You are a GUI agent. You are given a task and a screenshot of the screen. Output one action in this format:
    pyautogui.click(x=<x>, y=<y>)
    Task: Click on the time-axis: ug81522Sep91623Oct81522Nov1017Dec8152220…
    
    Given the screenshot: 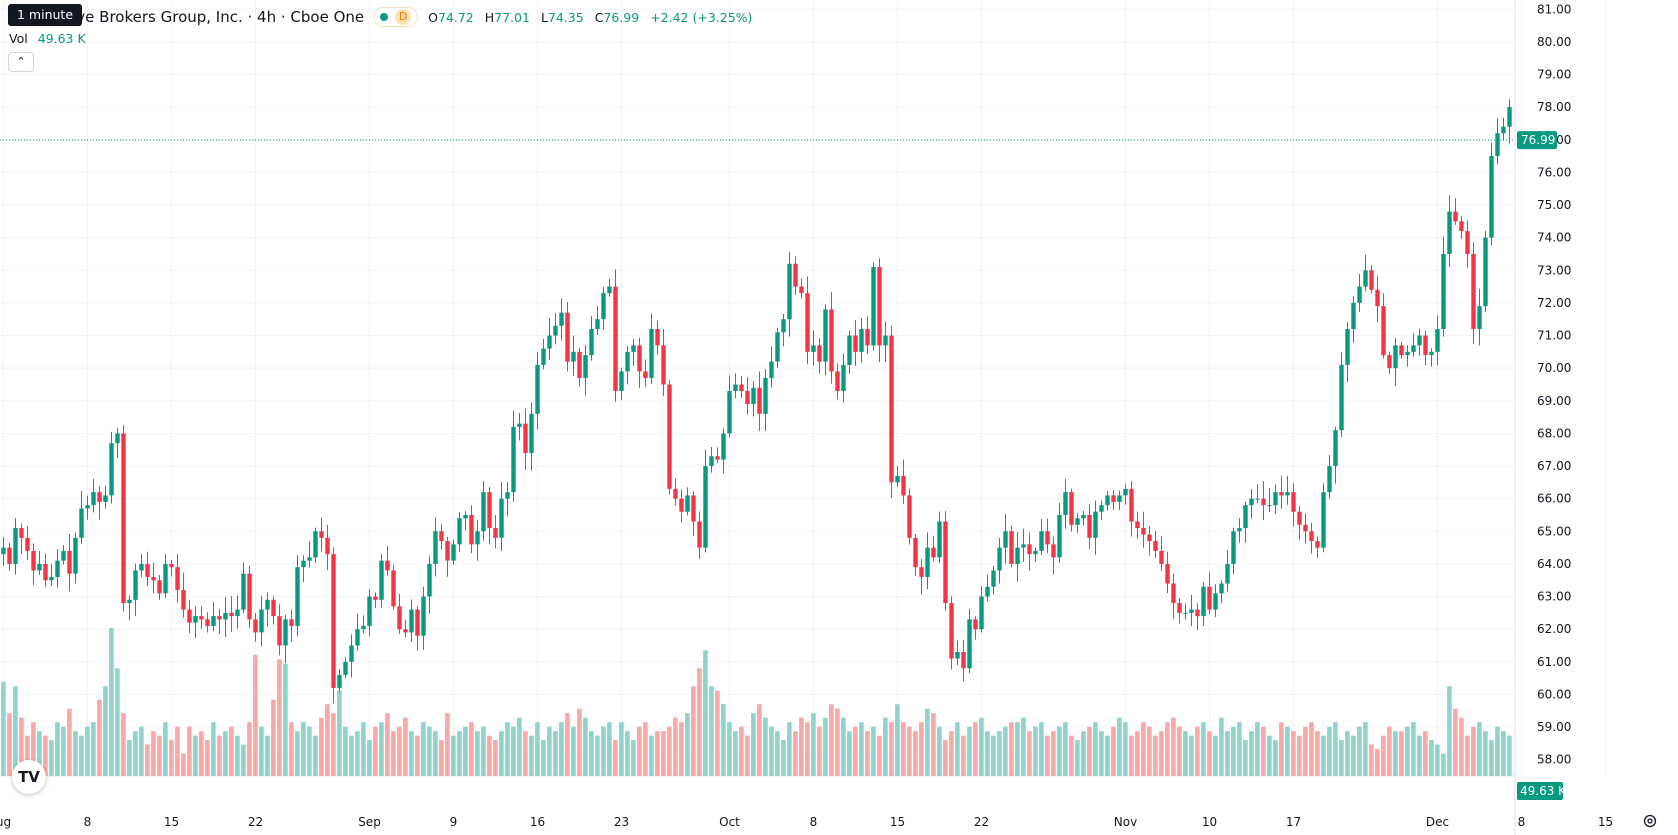 What is the action you would take?
    pyautogui.click(x=839, y=822)
    